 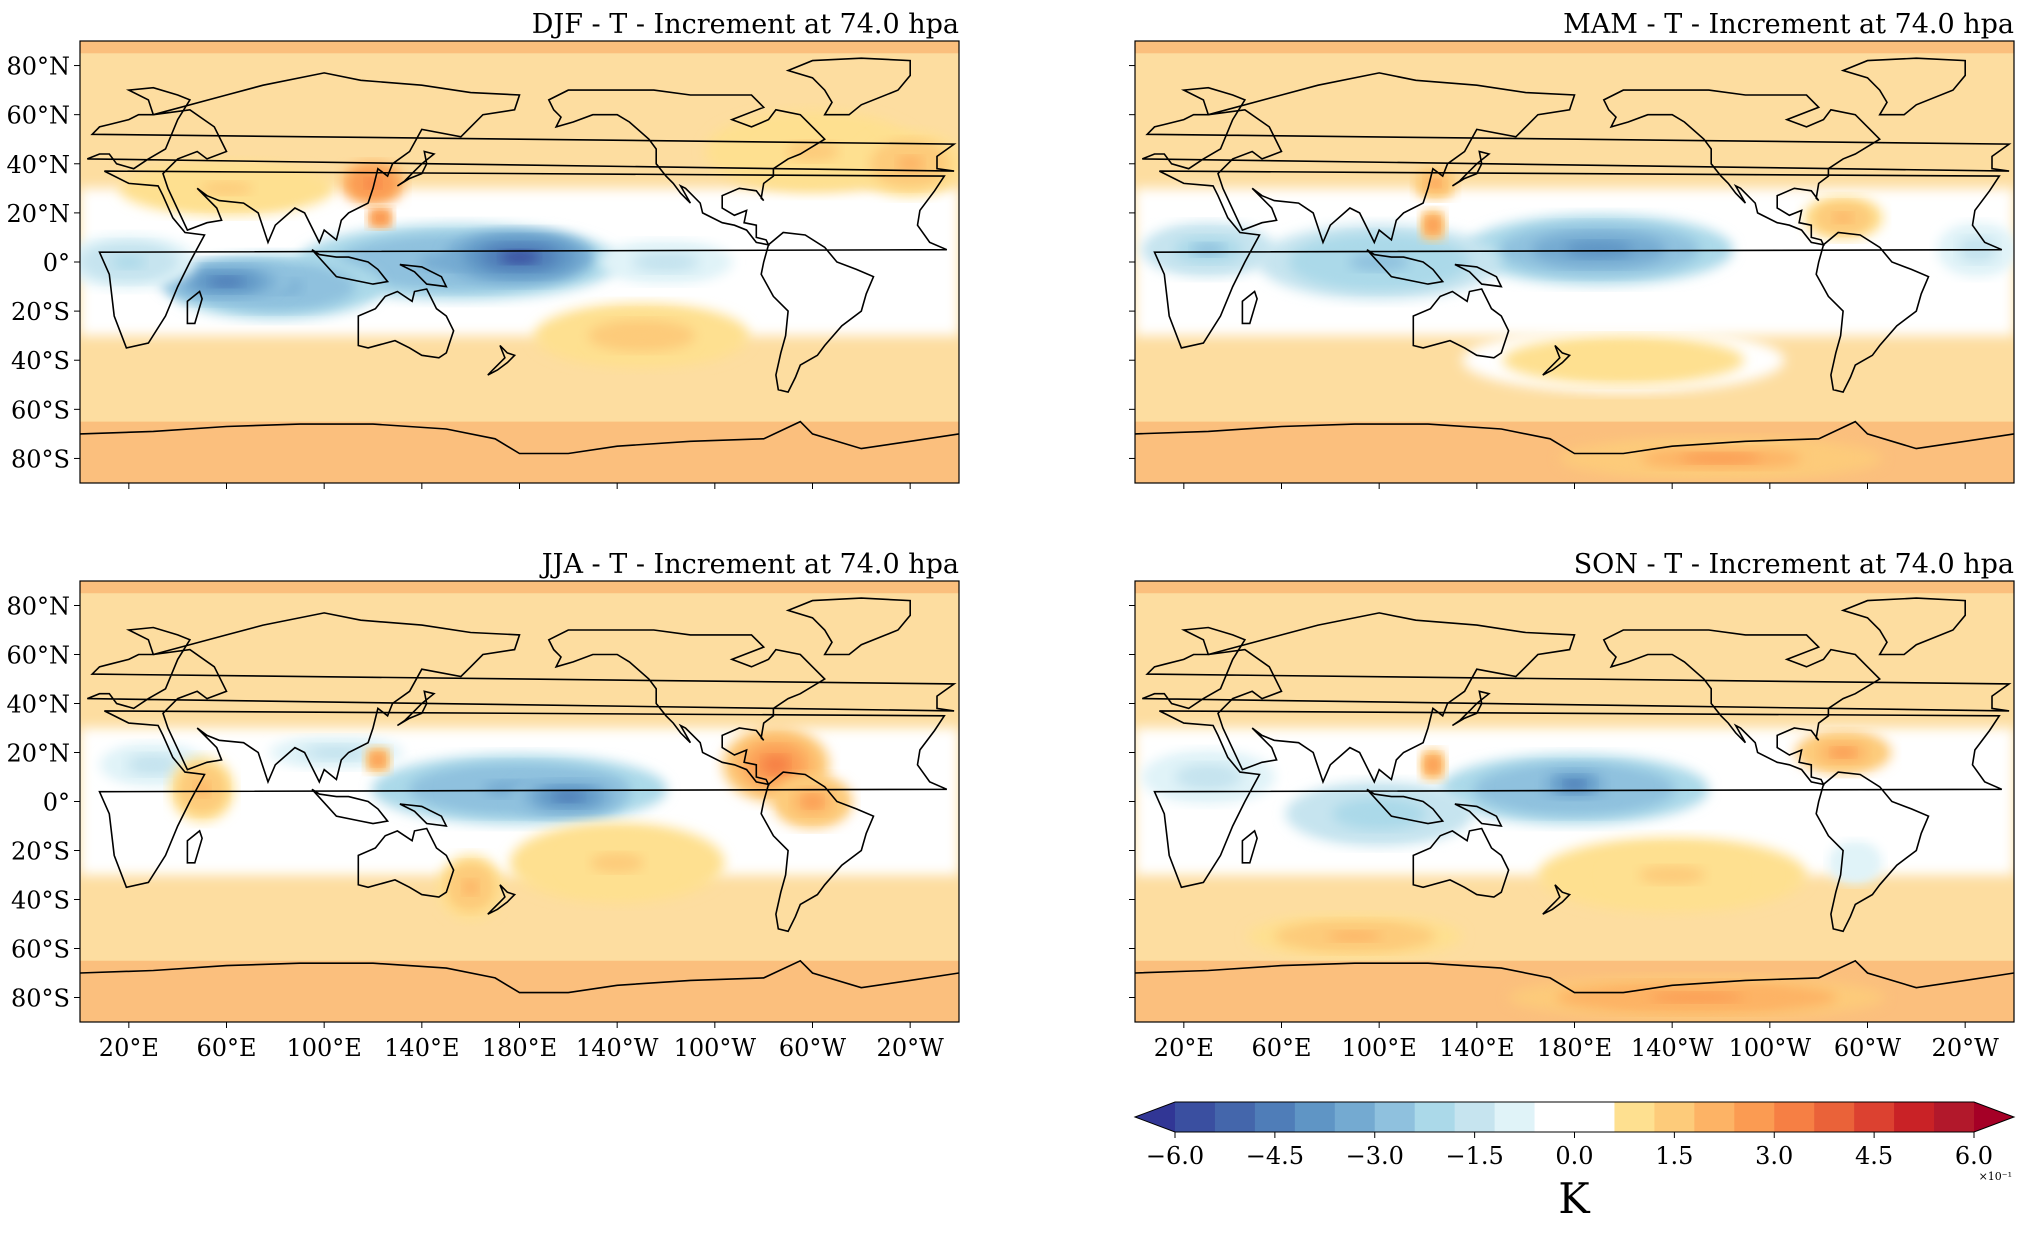 I want to click on x-tick-label: 60°E, so click(x=226, y=1048).